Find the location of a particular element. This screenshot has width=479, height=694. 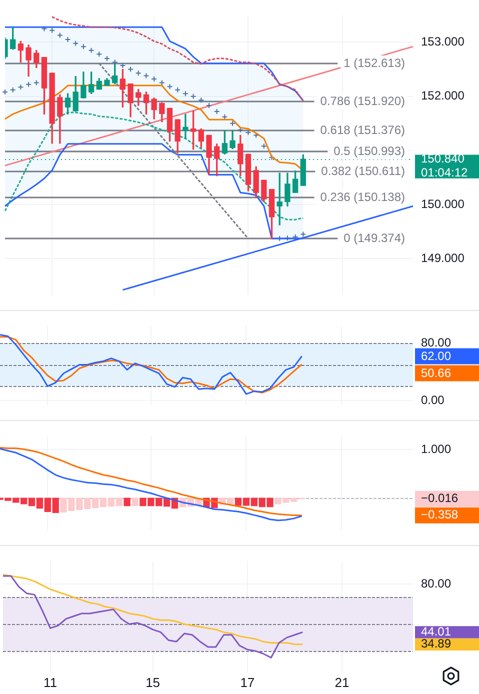

text: 01:04:12 is located at coordinates (444, 172).